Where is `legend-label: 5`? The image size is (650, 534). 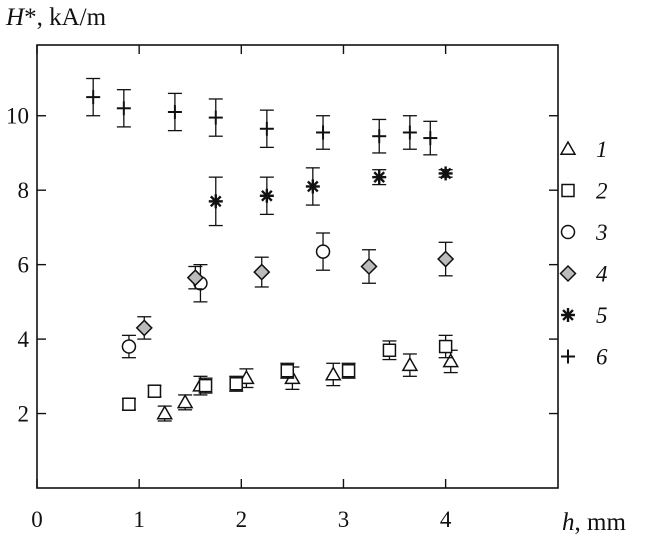
legend-label: 5 is located at coordinates (602, 315).